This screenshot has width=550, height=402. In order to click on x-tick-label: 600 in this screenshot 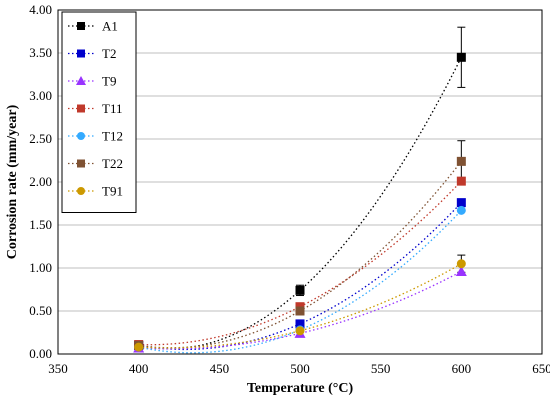, I will do `click(462, 368)`.